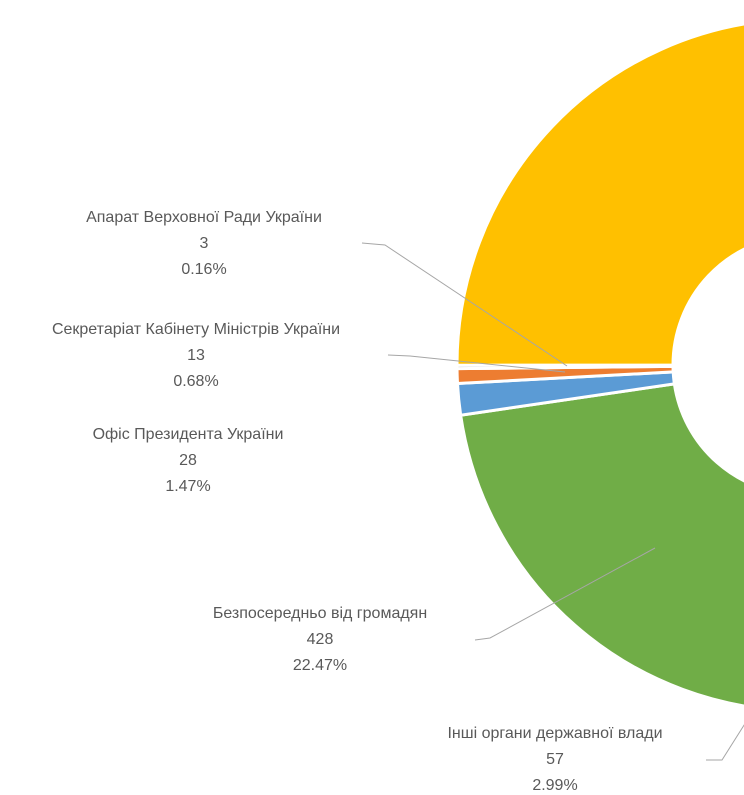  I want to click on data-label-percent: 1.47%, so click(187, 486).